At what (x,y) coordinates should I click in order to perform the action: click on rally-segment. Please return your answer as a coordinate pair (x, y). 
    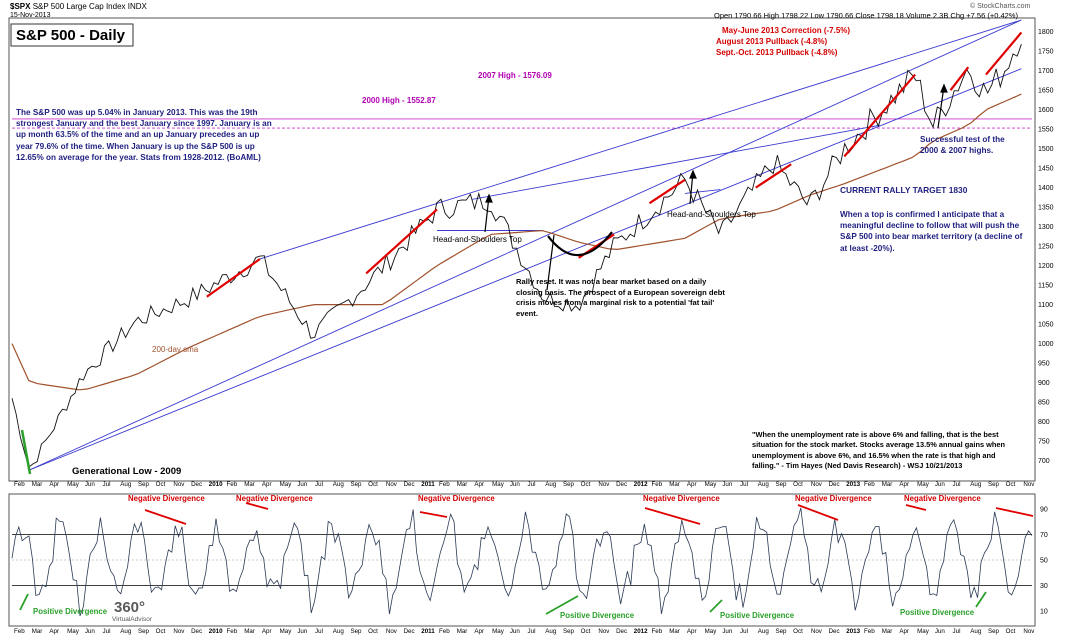
    Looking at the image, I should click on (401, 241).